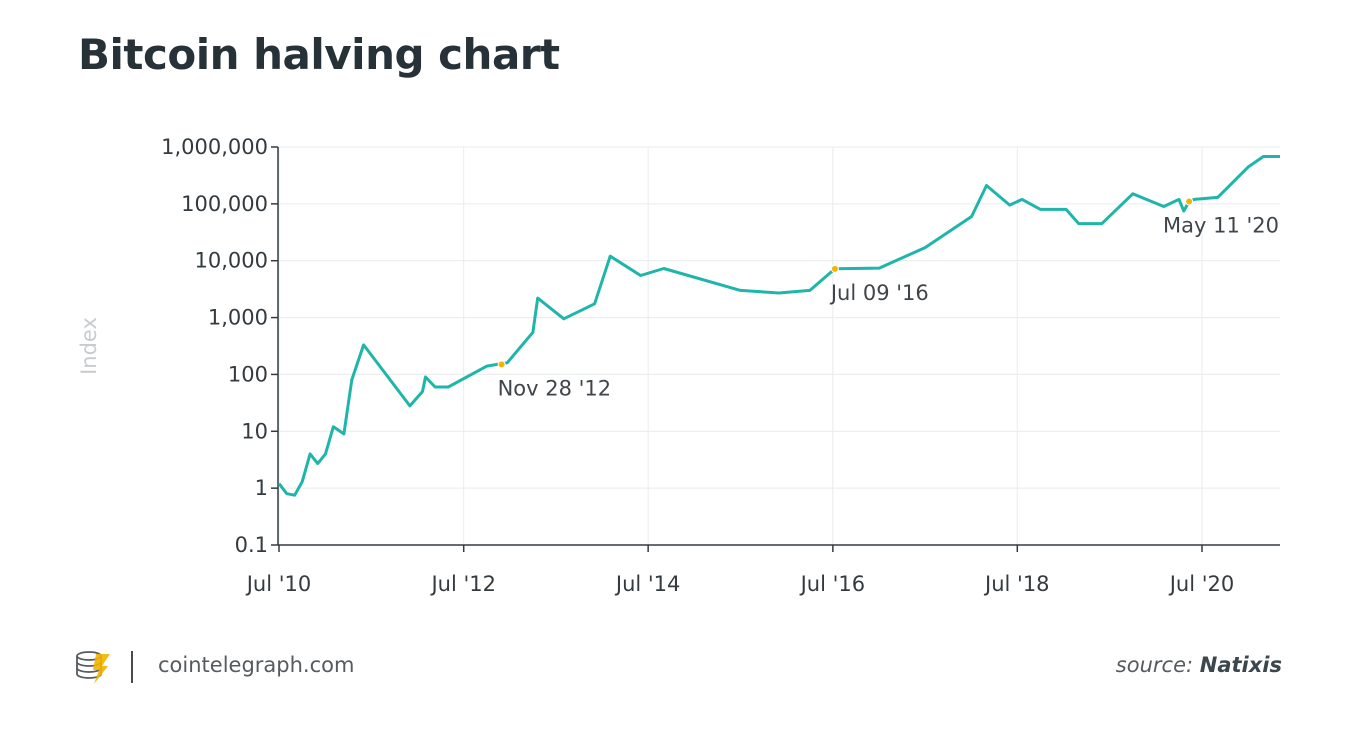 Image resolution: width=1360 pixels, height=744 pixels. Describe the element at coordinates (214, 147) in the screenshot. I see `y-tick-label: 1,000,000` at that location.